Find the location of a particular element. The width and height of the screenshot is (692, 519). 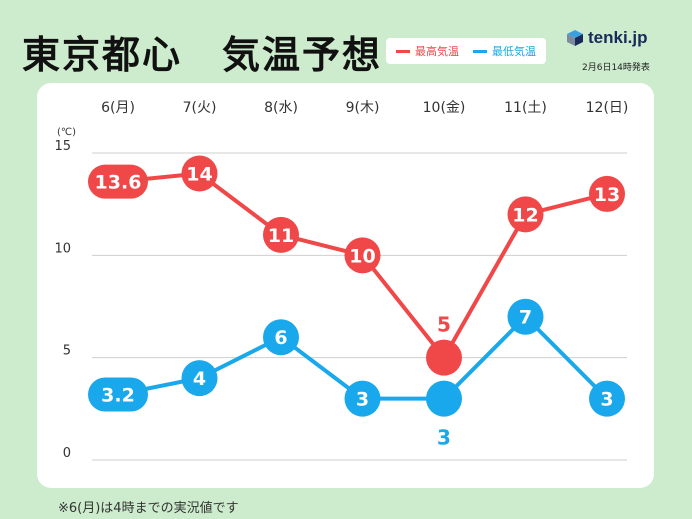

x-tick-label: 9(木) is located at coordinates (363, 108).